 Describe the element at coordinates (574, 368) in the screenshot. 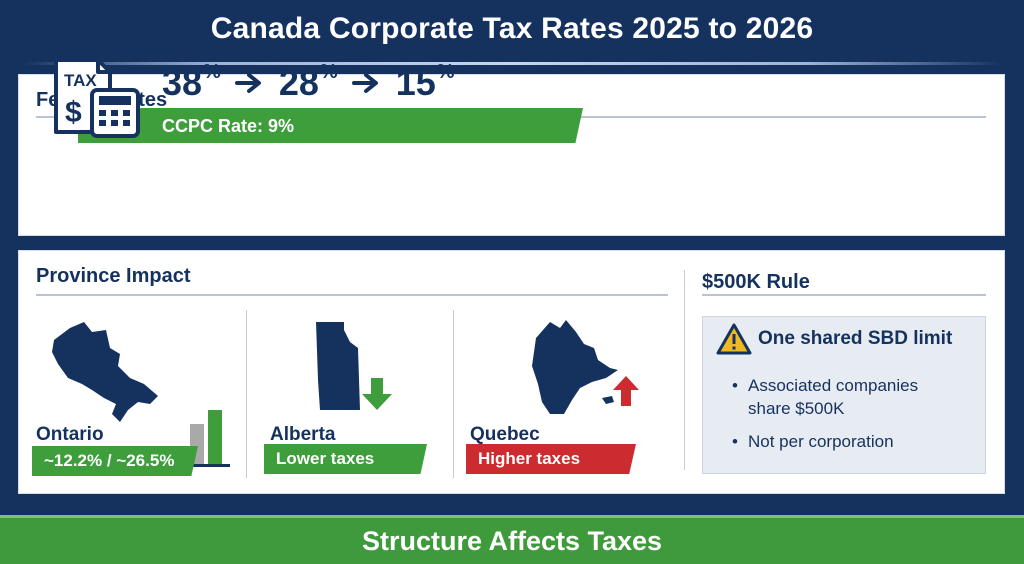

I see `quebec-map-icon` at that location.